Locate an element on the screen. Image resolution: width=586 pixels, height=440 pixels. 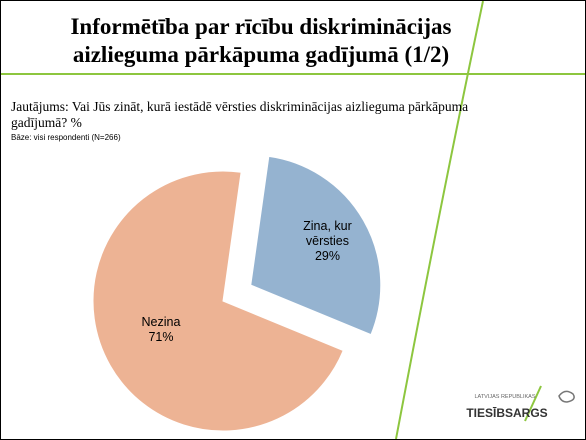
slice-label: Zina, kur vērsties 29% is located at coordinates (327, 241).